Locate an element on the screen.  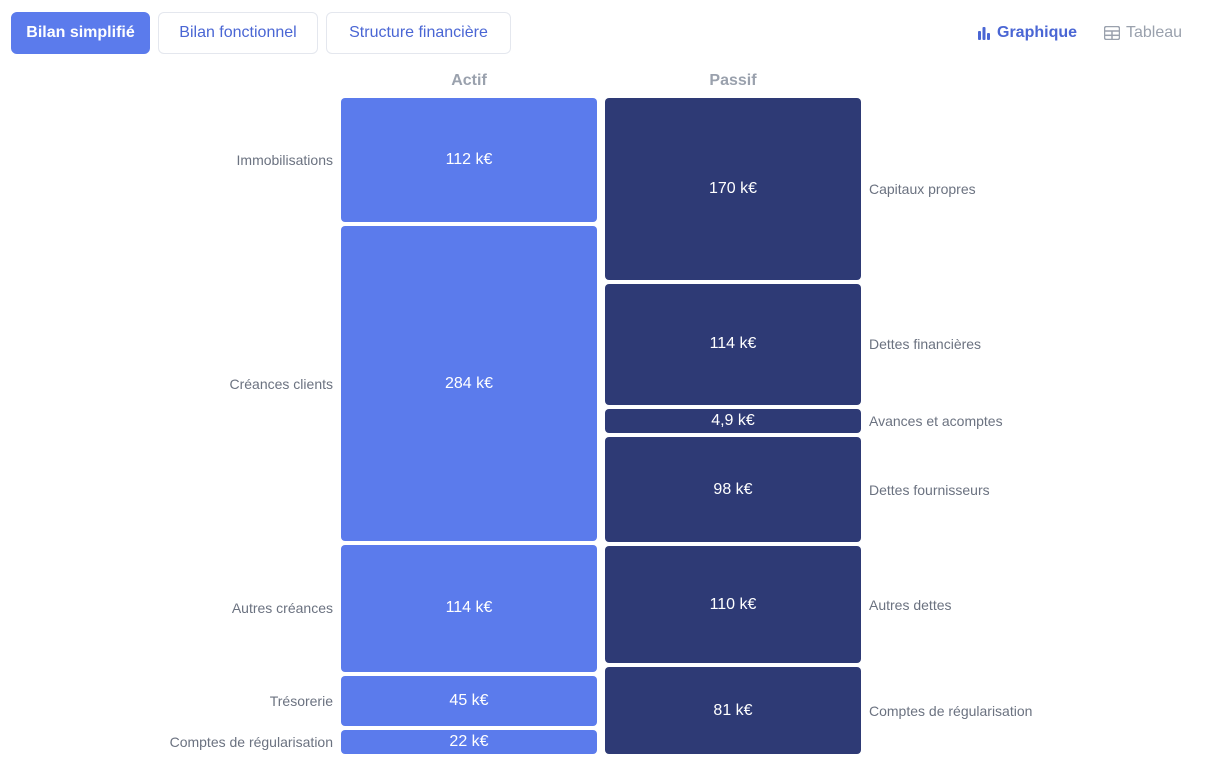
bar-chart-icon is located at coordinates (984, 33).